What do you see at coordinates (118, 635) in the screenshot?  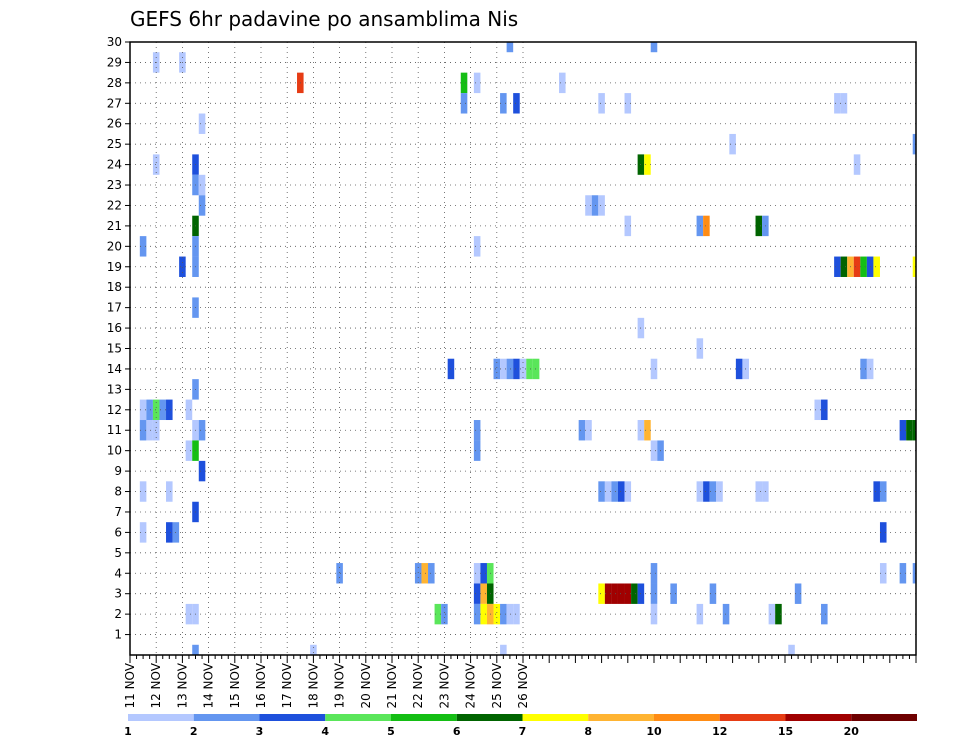 I see `y-tick-label: 1` at bounding box center [118, 635].